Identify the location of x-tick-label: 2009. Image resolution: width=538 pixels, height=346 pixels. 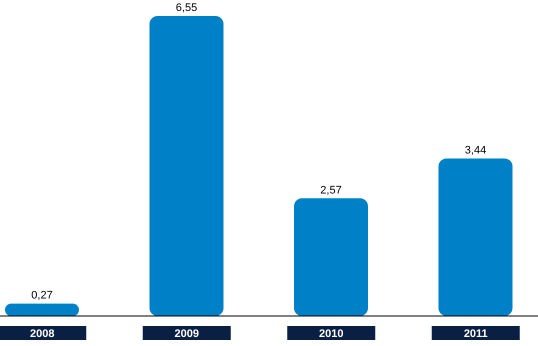
(186, 334).